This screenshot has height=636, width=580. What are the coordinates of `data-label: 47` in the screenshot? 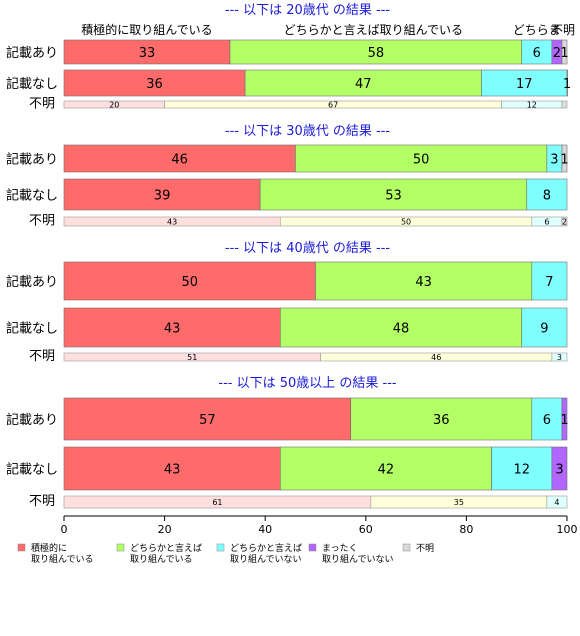 It's located at (363, 84).